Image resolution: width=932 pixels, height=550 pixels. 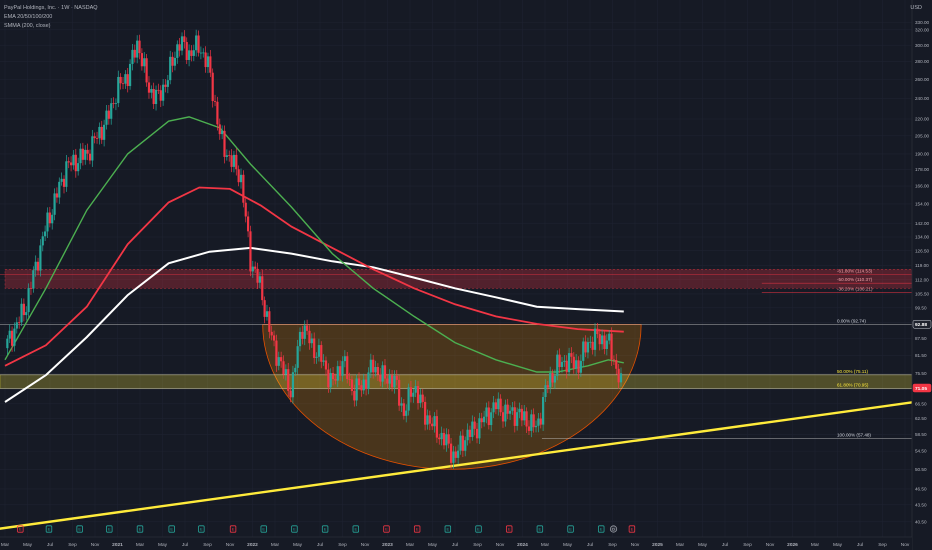 I want to click on price-tick-label: 46.50, so click(x=921, y=489).